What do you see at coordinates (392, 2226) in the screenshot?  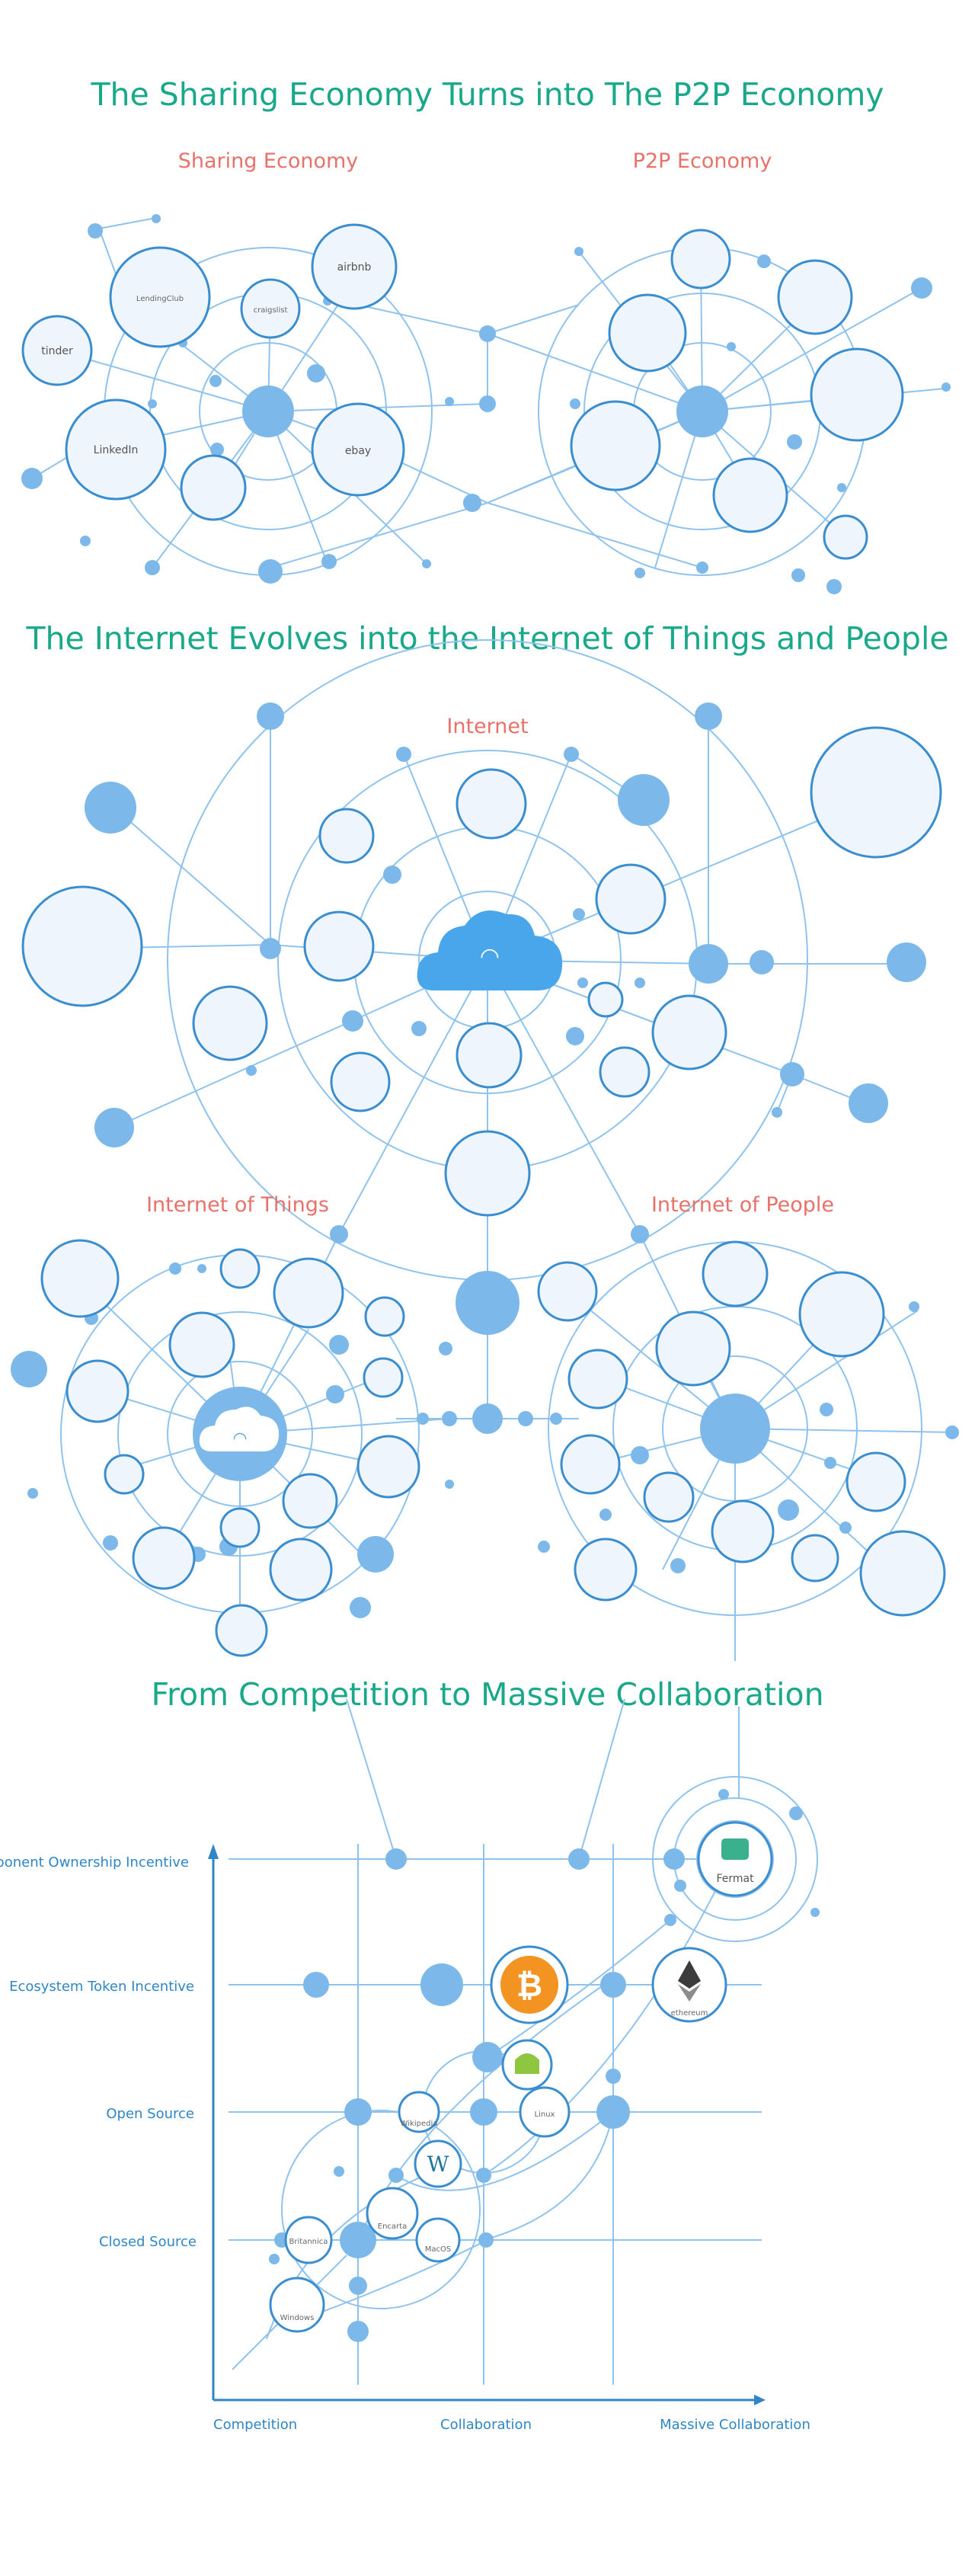 I see `svg-text: Encarta` at bounding box center [392, 2226].